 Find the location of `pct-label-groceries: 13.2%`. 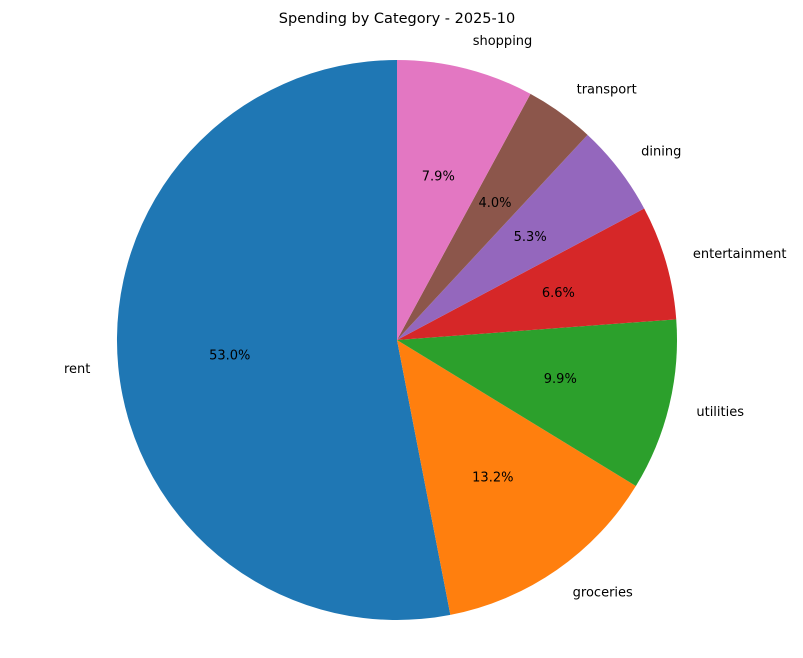

pct-label-groceries: 13.2% is located at coordinates (492, 478).